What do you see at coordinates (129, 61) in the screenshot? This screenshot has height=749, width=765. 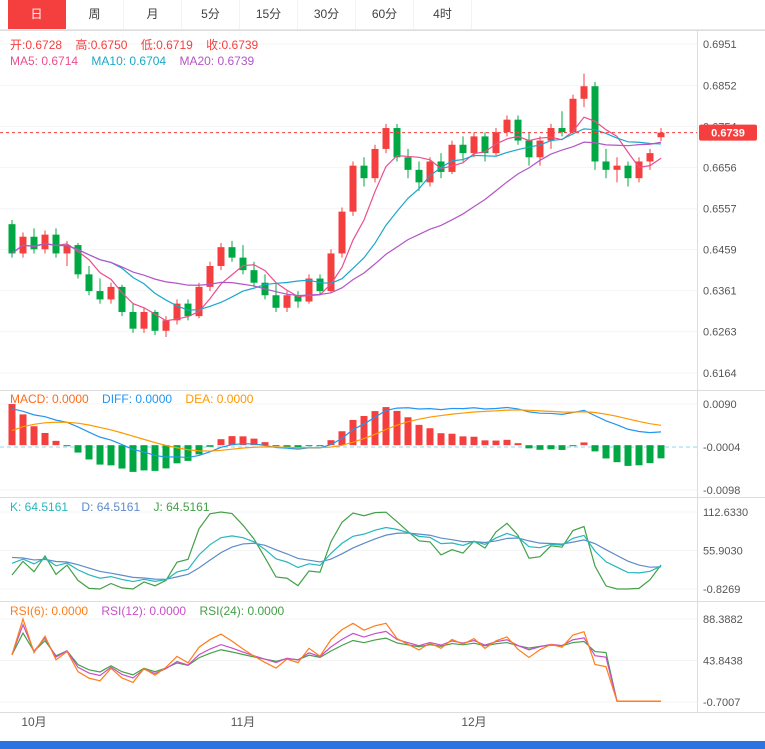 I see `ma10-value: MA10: 0.6704` at bounding box center [129, 61].